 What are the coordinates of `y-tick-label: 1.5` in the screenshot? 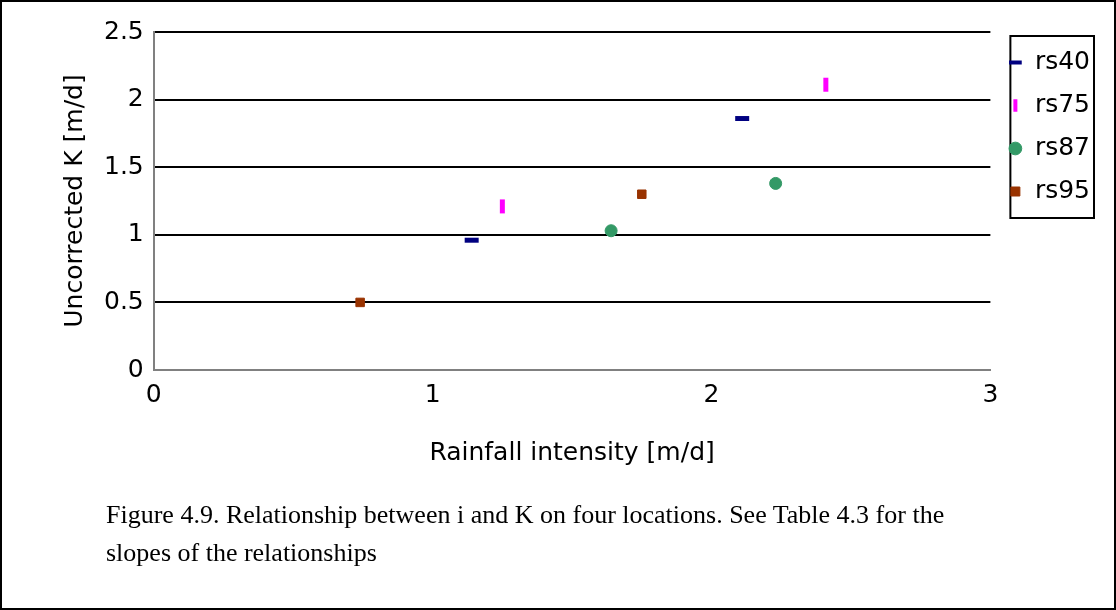 It's located at (123, 165).